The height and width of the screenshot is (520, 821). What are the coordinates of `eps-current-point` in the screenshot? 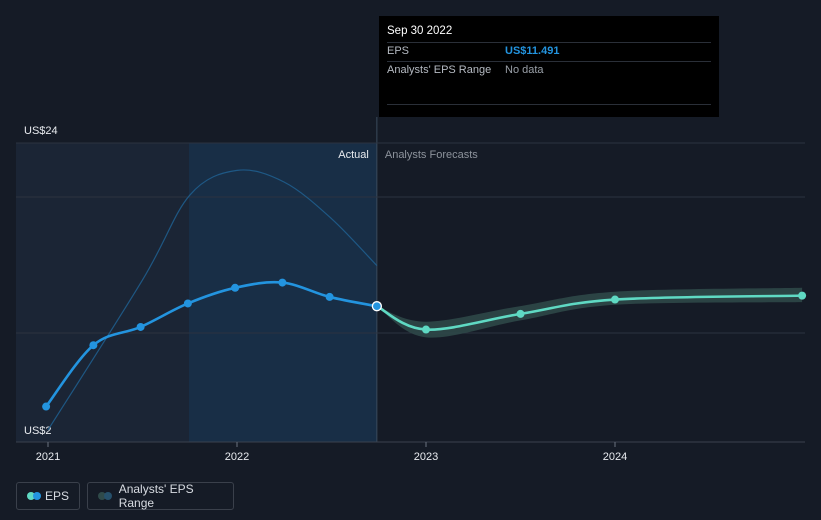 It's located at (377, 306).